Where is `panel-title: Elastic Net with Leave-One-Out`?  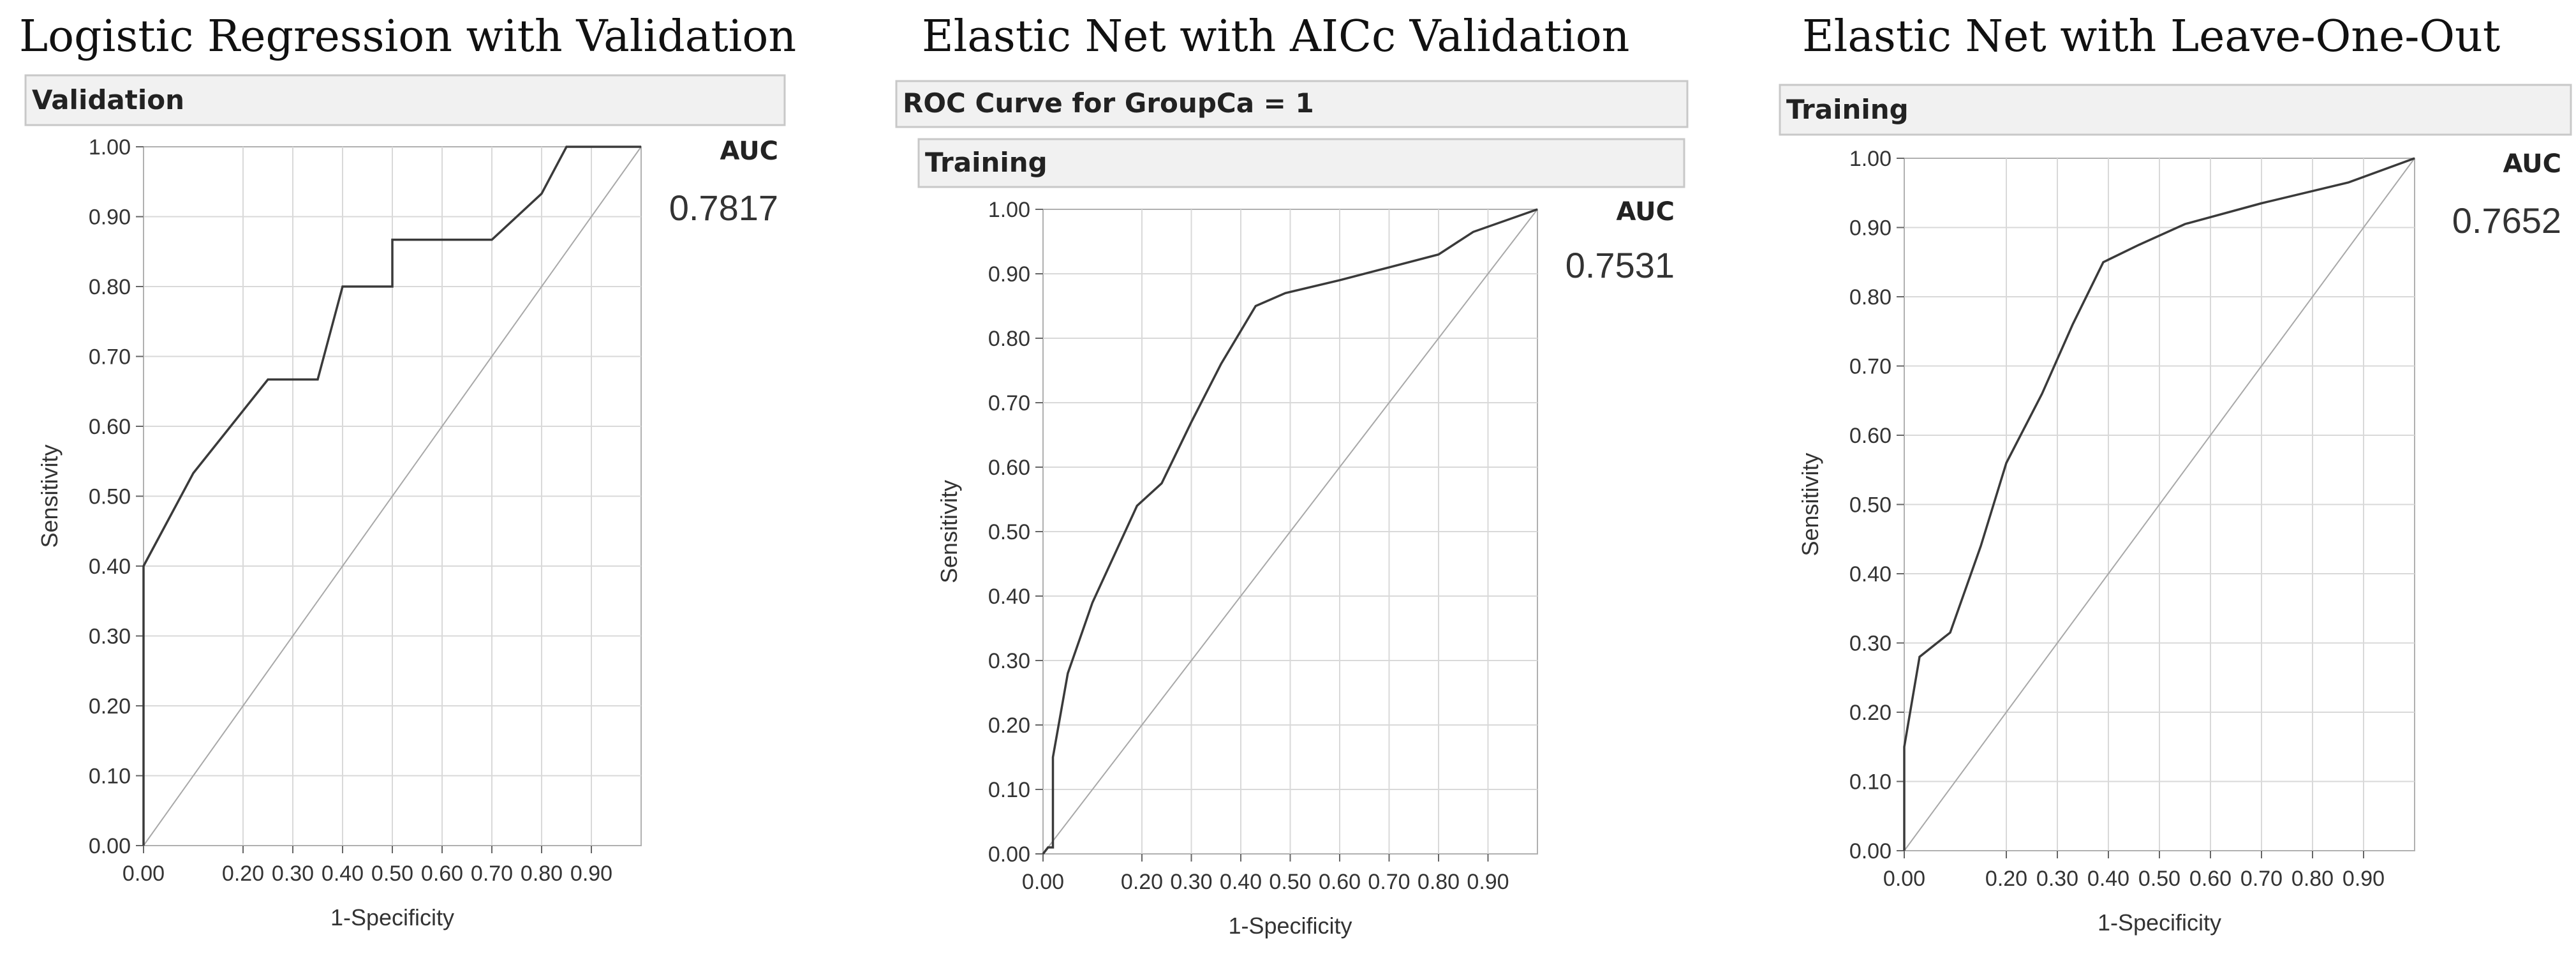 panel-title: Elastic Net with Leave-One-Out is located at coordinates (2151, 36).